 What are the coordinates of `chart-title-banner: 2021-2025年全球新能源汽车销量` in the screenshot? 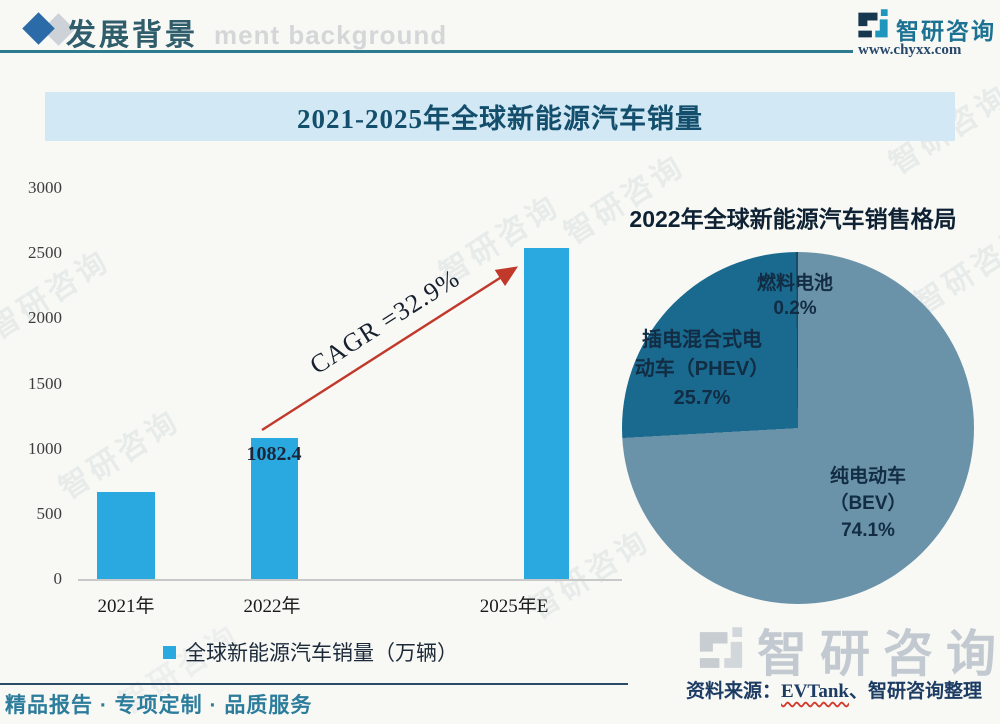 It's located at (500, 116).